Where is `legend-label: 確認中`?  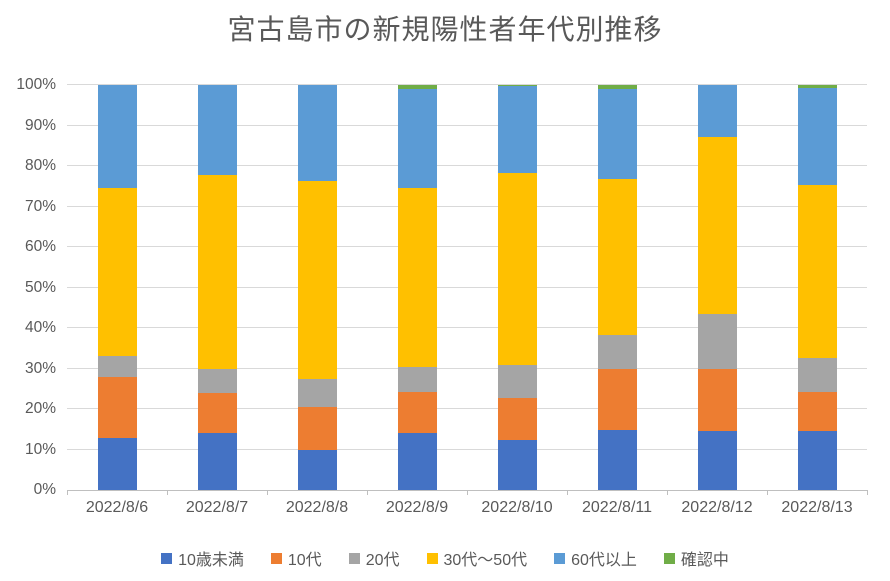
legend-label: 確認中 is located at coordinates (704, 560).